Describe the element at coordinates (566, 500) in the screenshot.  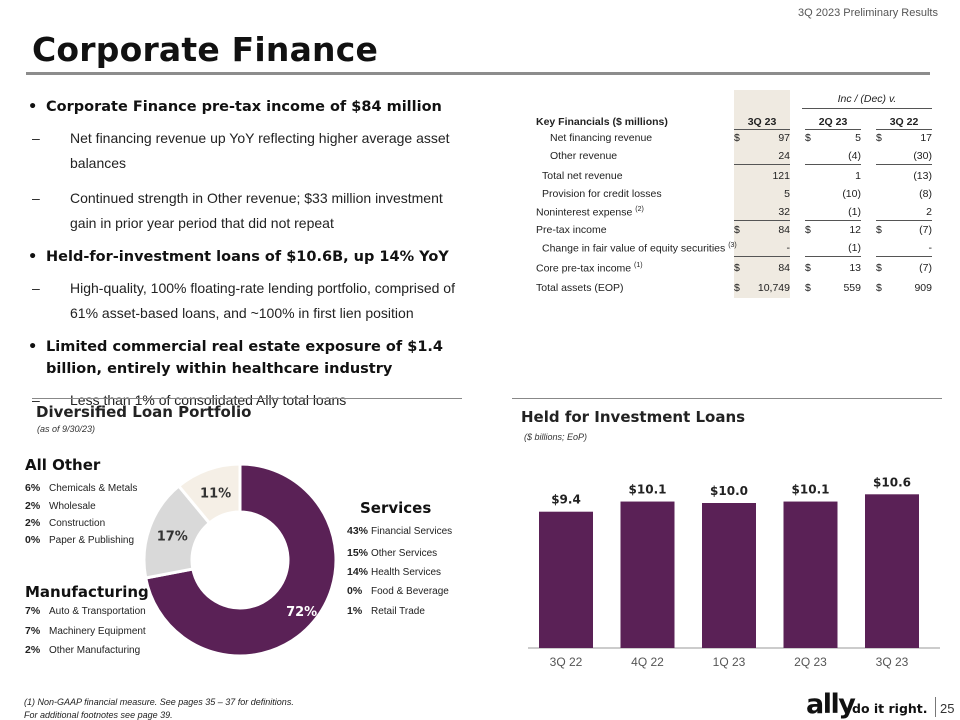
I see `bar-value-label: $9.4` at that location.